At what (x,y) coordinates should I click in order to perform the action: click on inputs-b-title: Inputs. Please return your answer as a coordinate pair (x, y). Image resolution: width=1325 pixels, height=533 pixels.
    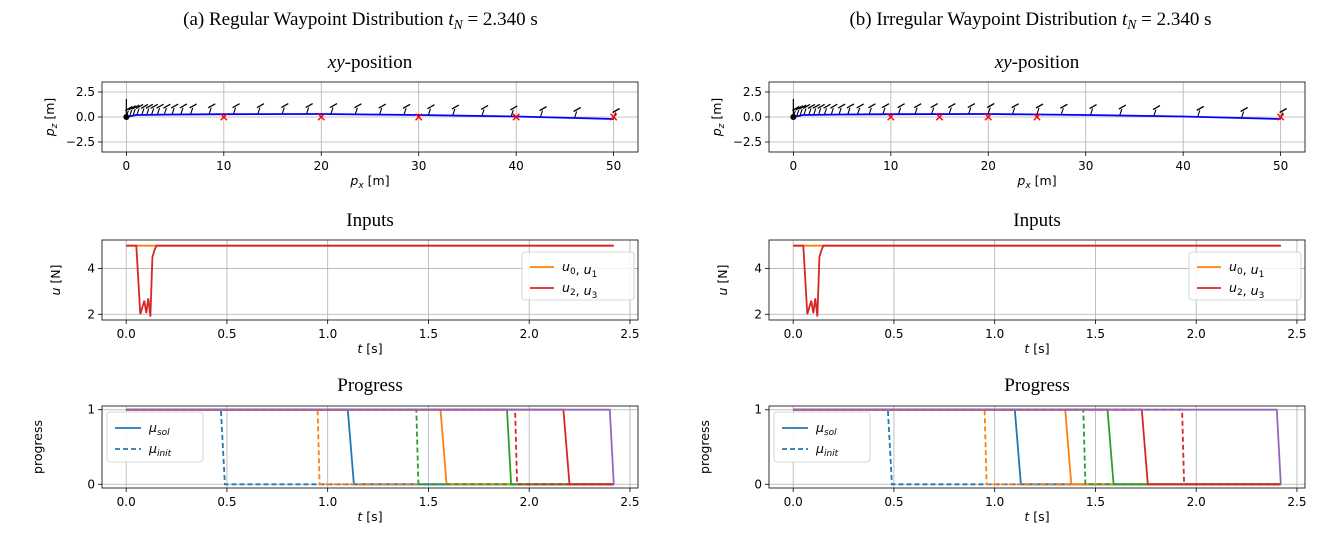
    Looking at the image, I should click on (1037, 220).